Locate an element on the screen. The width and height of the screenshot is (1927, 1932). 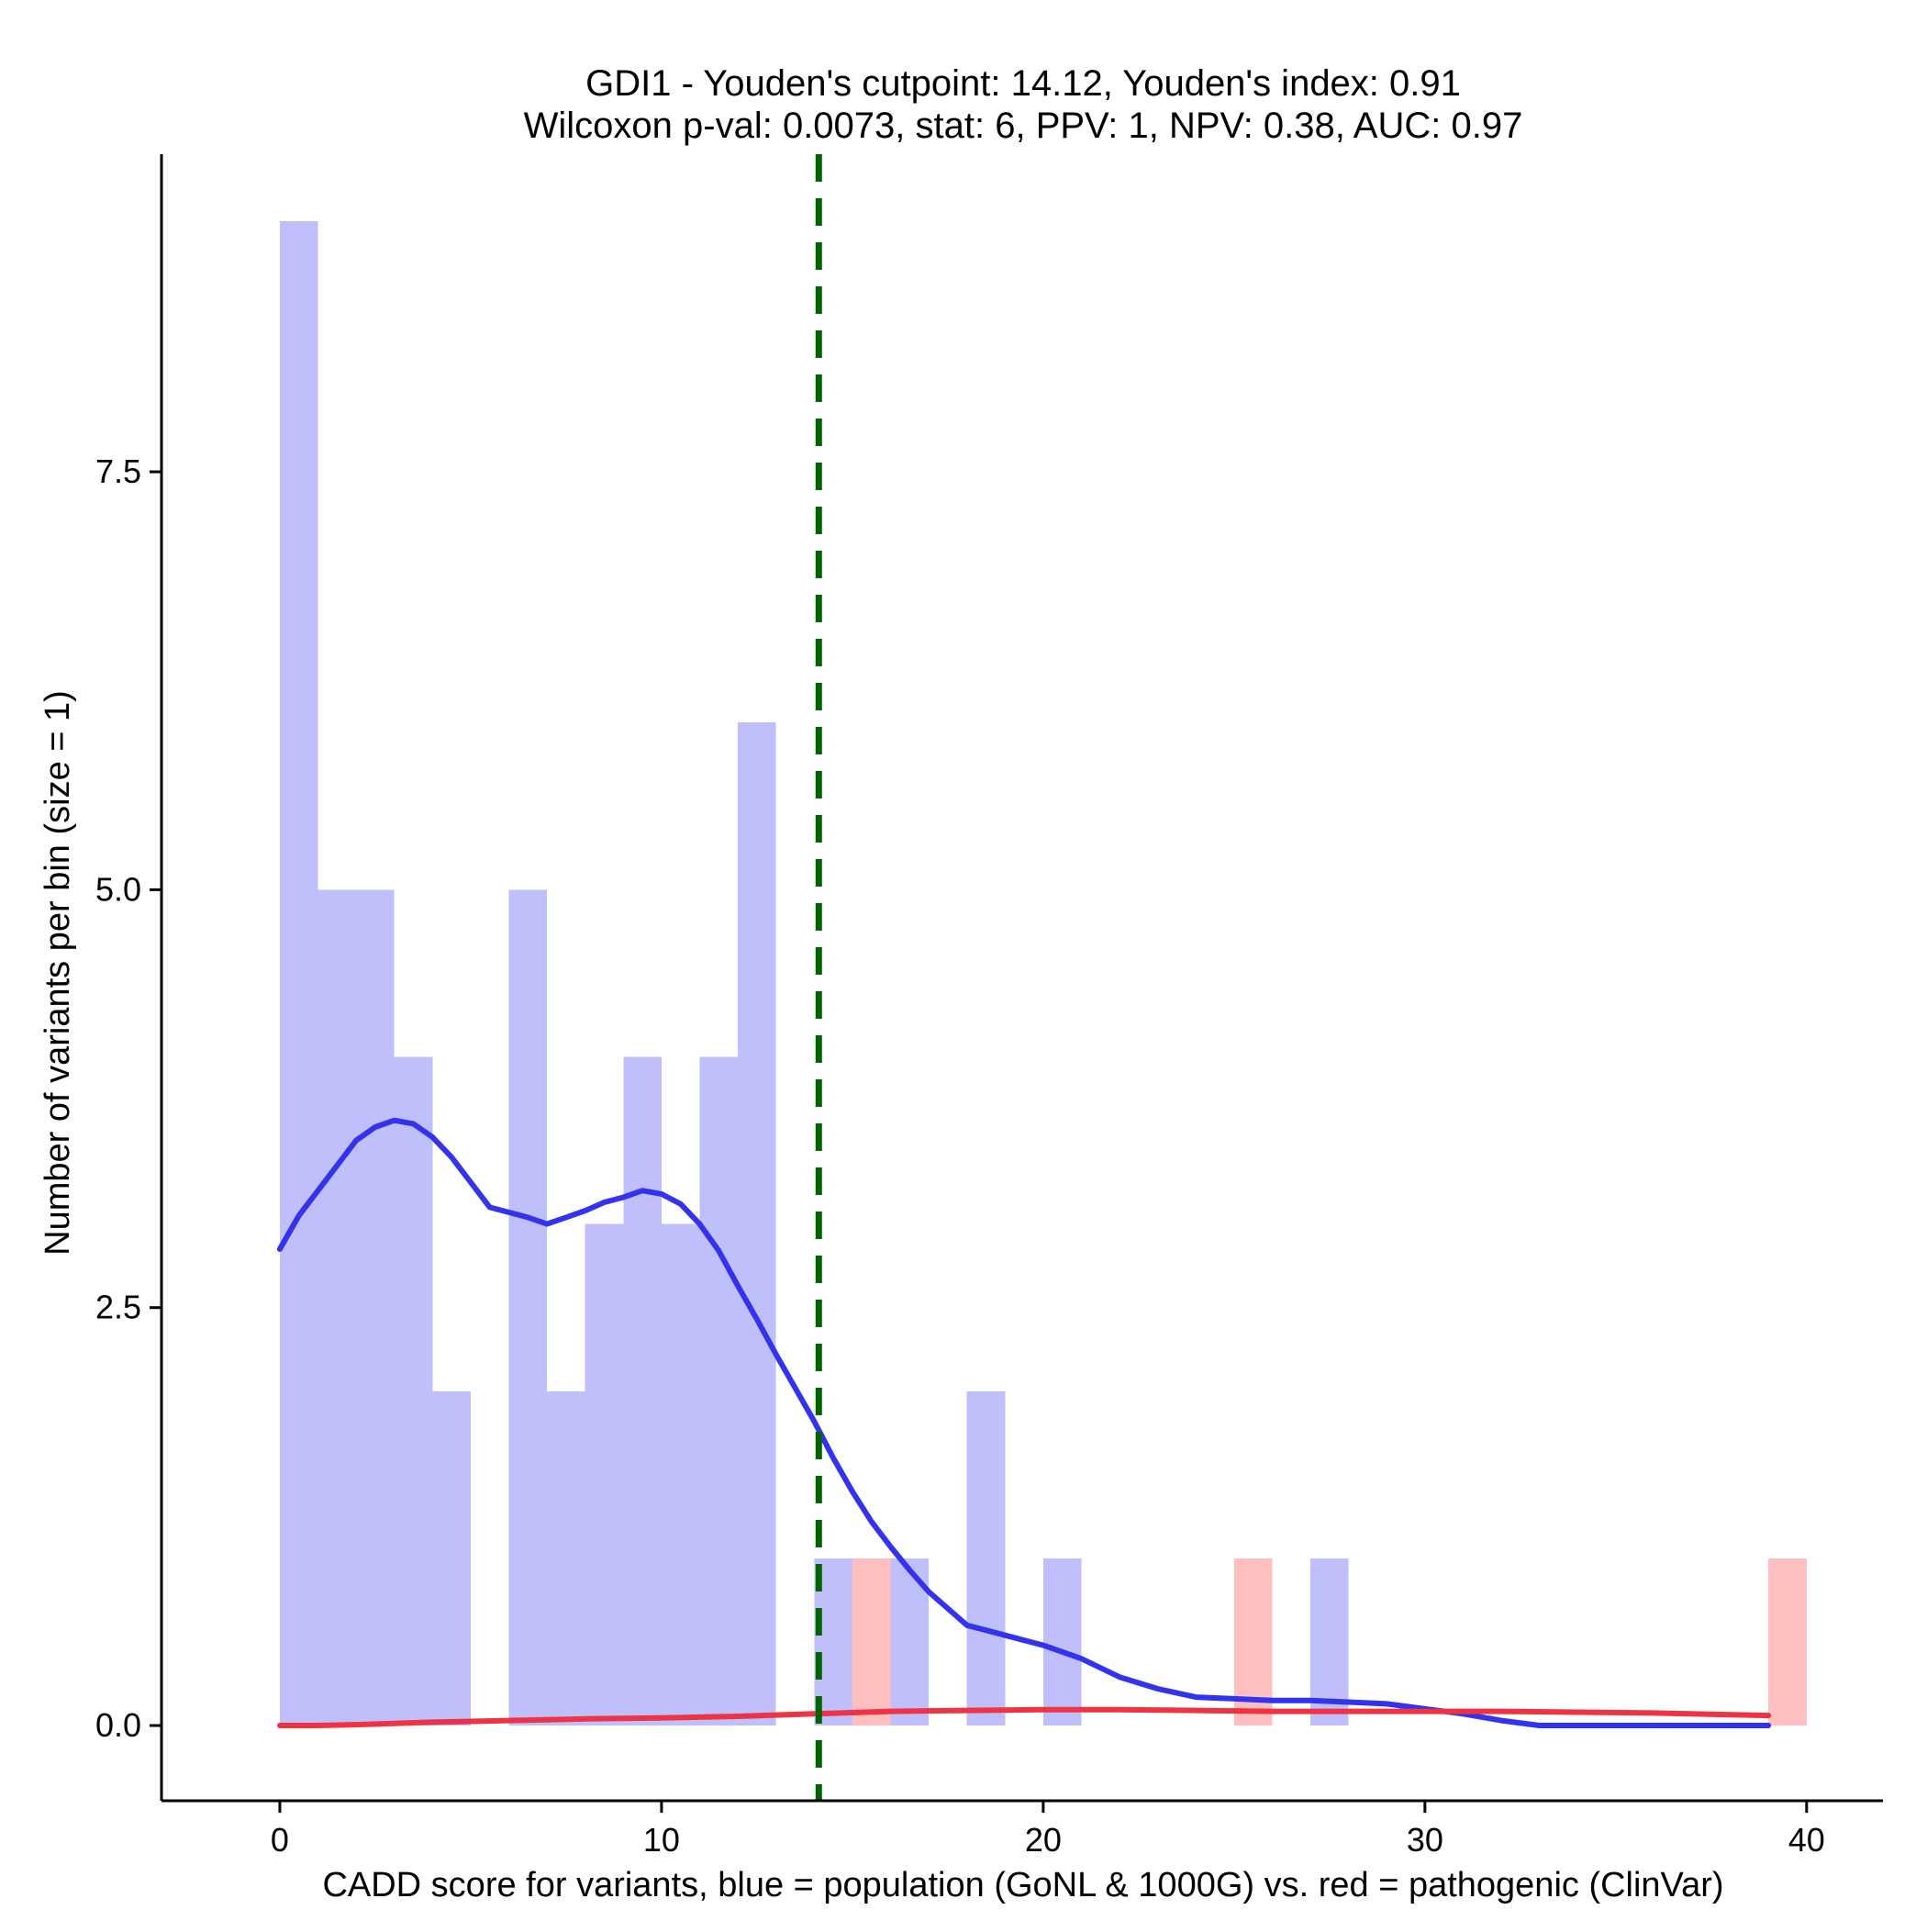
y-tick-label: 2.5 is located at coordinates (118, 1307).